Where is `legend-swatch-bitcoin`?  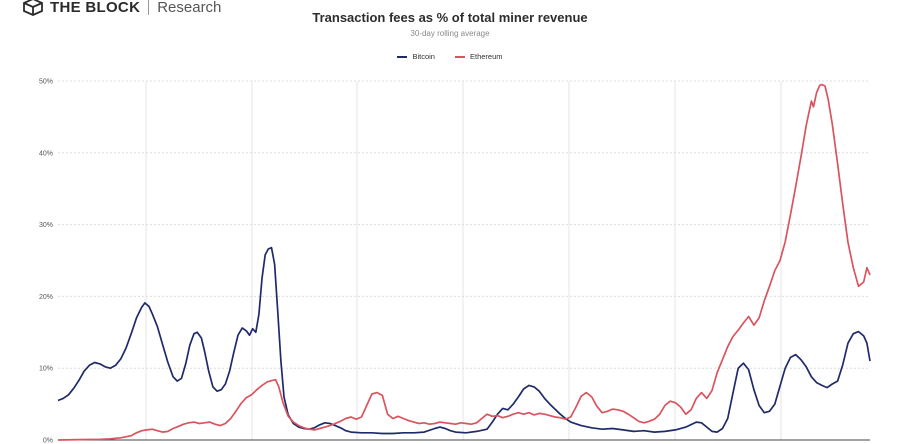 legend-swatch-bitcoin is located at coordinates (402, 56).